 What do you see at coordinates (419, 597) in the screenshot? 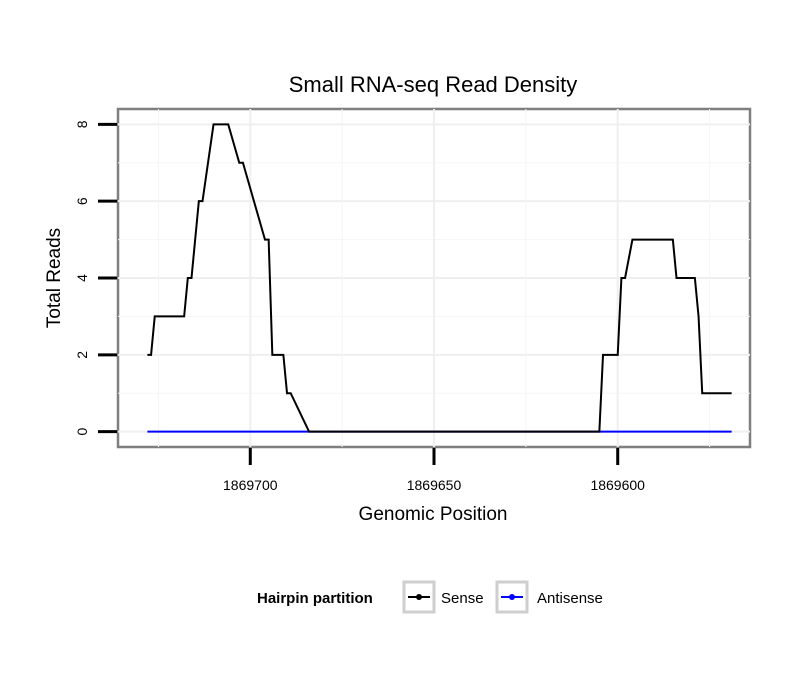
I see `legend-point-sense` at bounding box center [419, 597].